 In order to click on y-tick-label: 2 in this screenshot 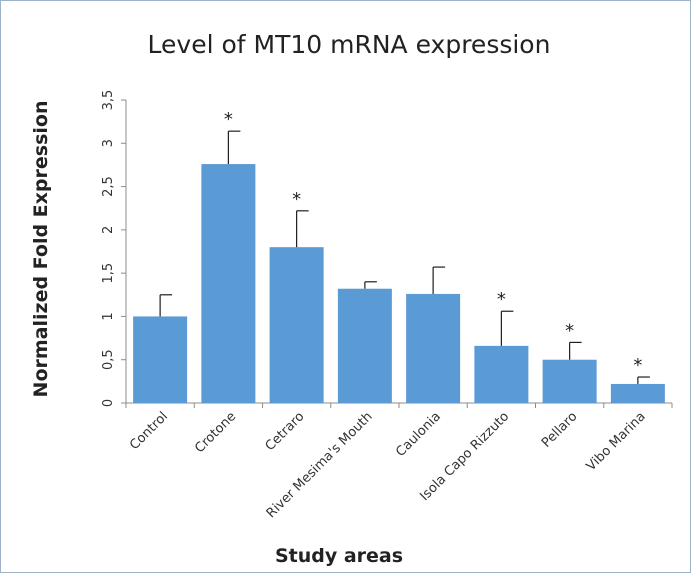, I will do `click(108, 230)`.